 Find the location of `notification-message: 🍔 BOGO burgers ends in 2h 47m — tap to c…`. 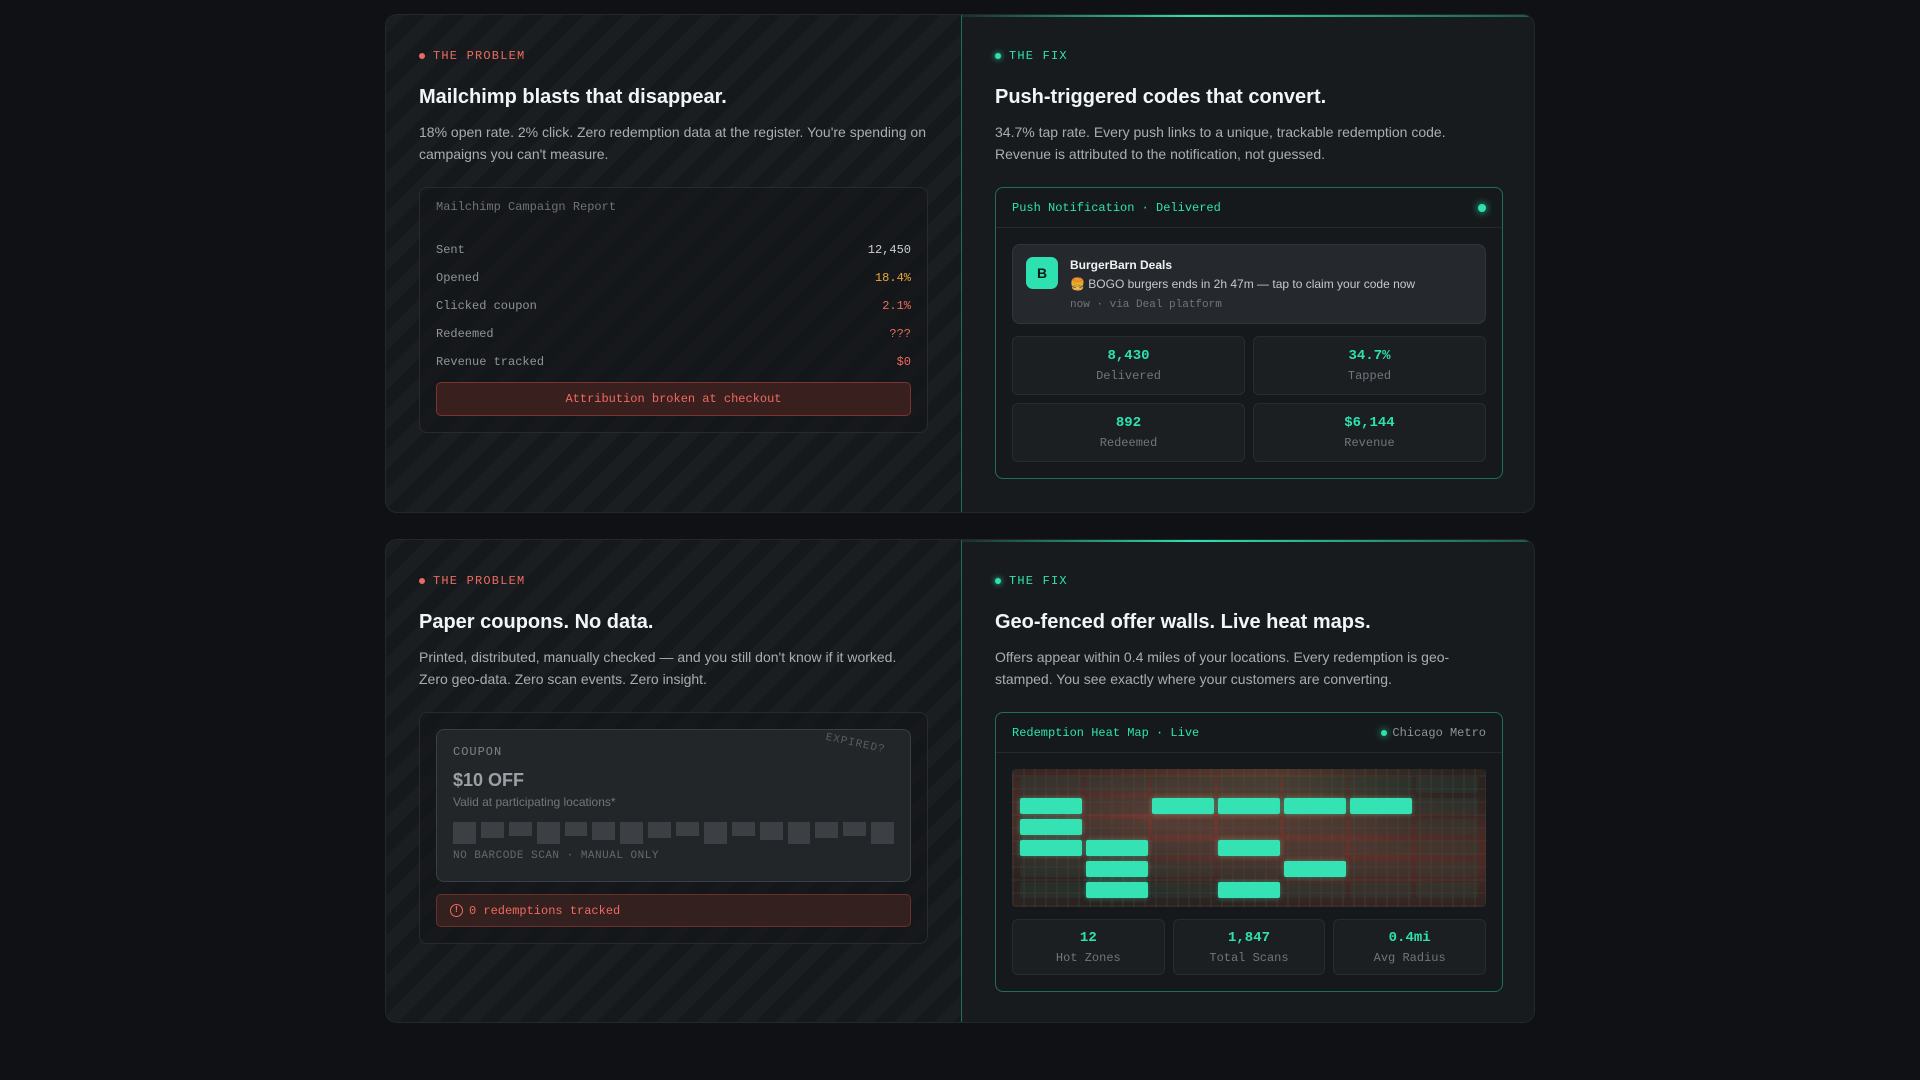

notification-message: 🍔 BOGO burgers ends in 2h 47m — tap to c… is located at coordinates (1243, 284).